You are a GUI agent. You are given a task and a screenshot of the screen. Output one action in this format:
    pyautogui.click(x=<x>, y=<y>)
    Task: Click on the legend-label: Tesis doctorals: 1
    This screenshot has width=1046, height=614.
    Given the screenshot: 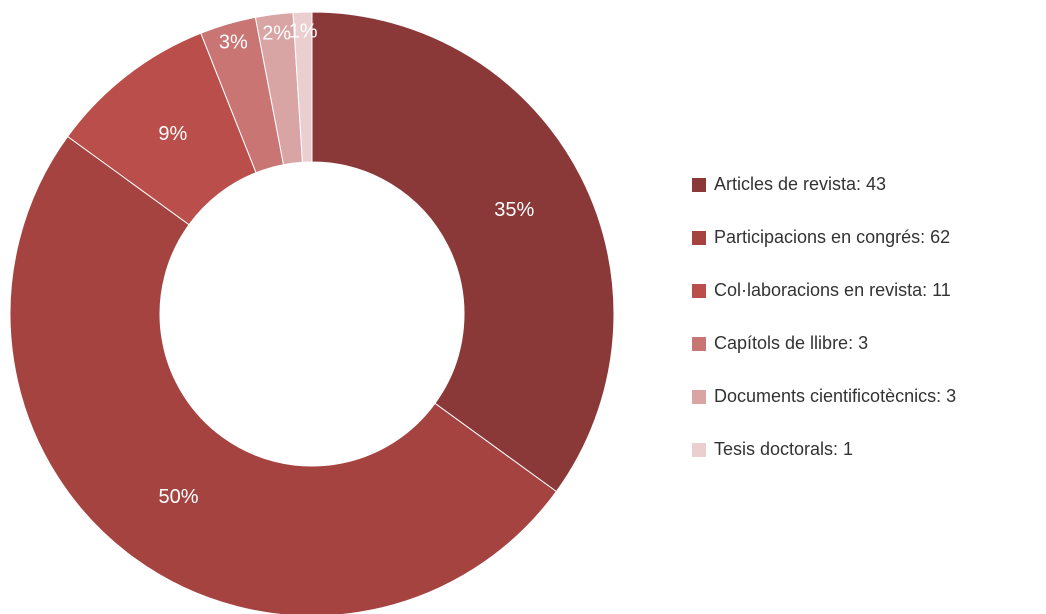 What is the action you would take?
    pyautogui.click(x=783, y=449)
    